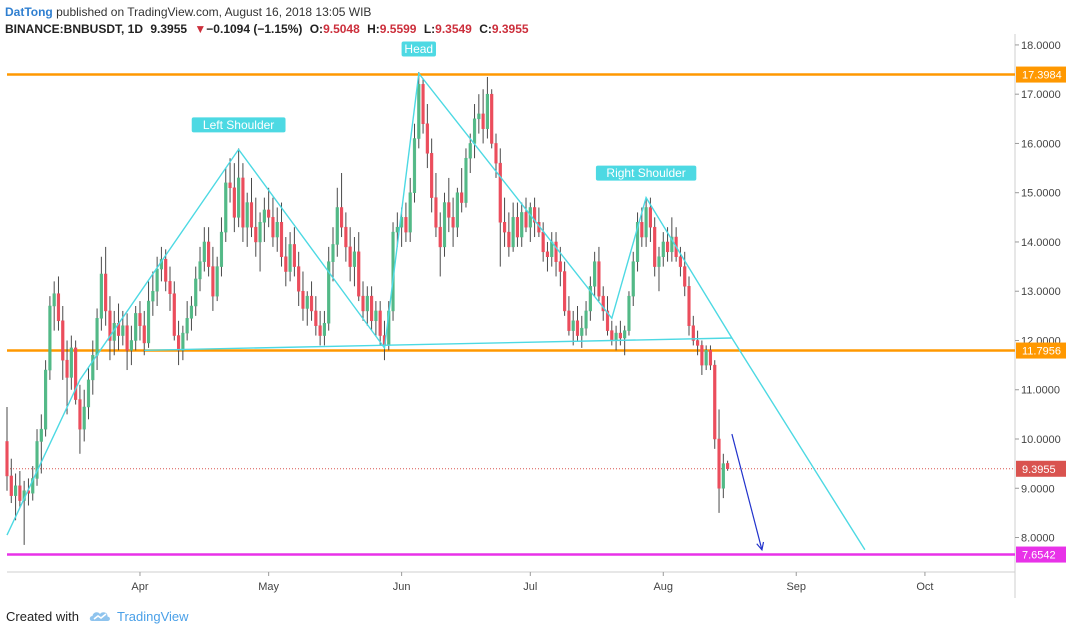 Image resolution: width=1073 pixels, height=634 pixels. I want to click on x-tick-label: Jun, so click(402, 587).